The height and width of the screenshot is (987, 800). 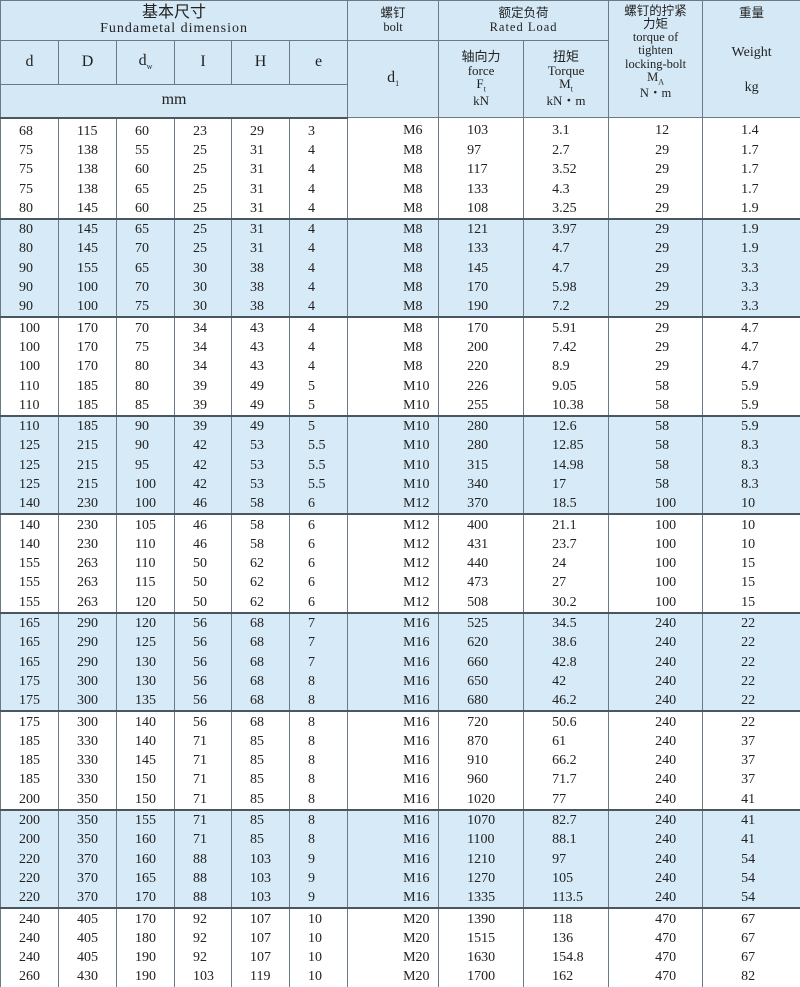 What do you see at coordinates (88, 858) in the screenshot?
I see `table-cell: 370` at bounding box center [88, 858].